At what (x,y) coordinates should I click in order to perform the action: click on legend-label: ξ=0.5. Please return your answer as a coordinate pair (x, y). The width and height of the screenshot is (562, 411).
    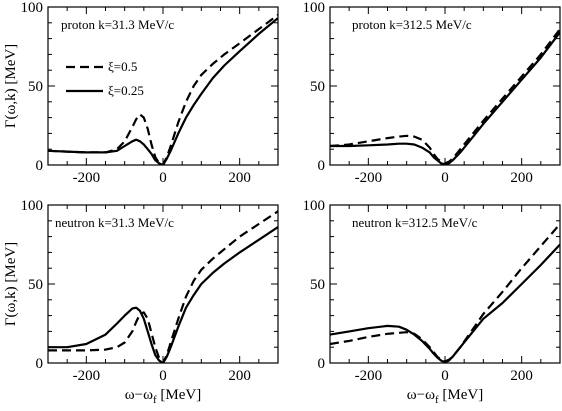
    Looking at the image, I should click on (122, 66).